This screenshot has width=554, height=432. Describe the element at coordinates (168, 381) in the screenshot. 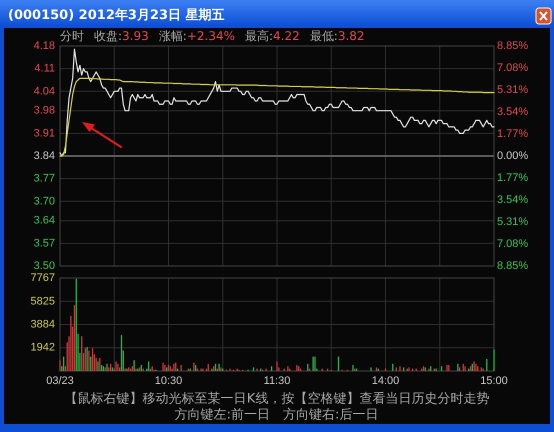

I see `x-tick-label: 10:30` at that location.